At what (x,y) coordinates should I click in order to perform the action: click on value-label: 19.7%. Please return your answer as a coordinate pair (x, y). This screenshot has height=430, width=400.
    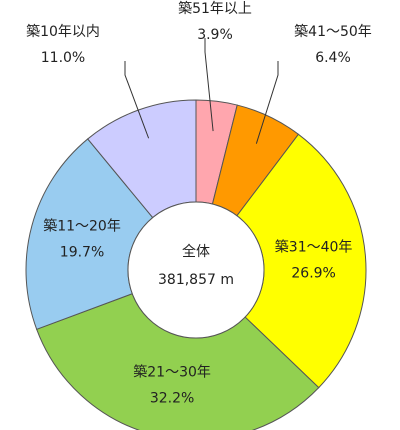
    Looking at the image, I should click on (82, 252).